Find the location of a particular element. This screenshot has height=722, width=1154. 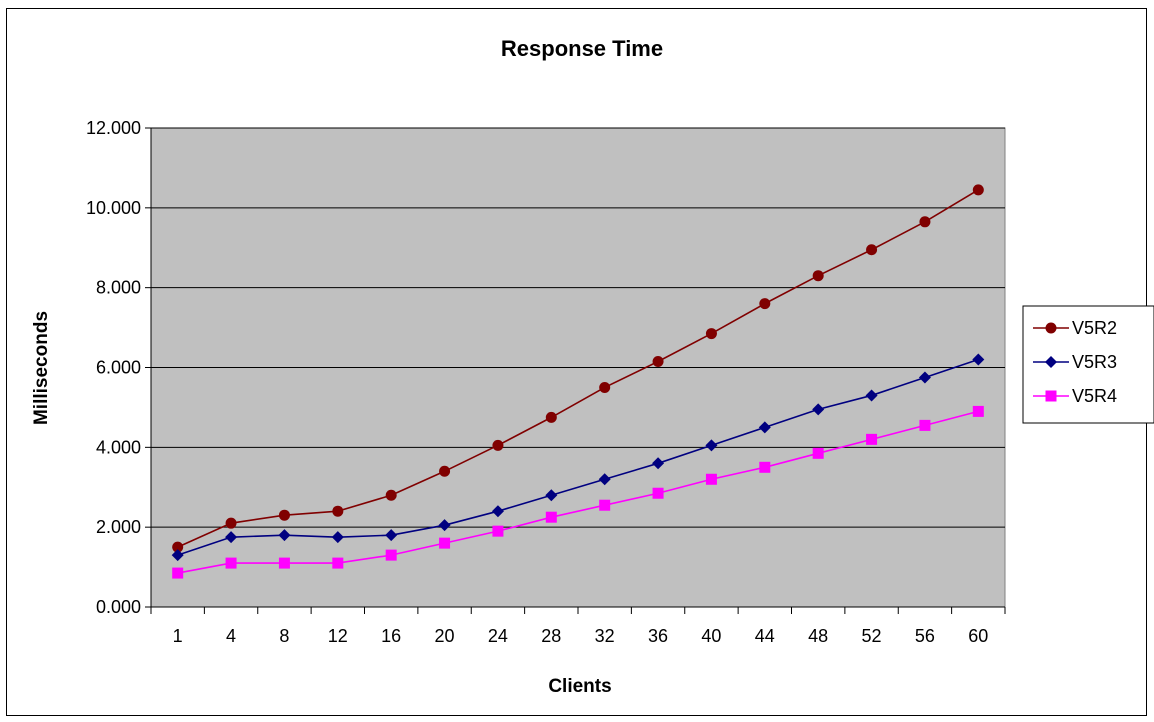

x-tick-label: 20 is located at coordinates (445, 636).